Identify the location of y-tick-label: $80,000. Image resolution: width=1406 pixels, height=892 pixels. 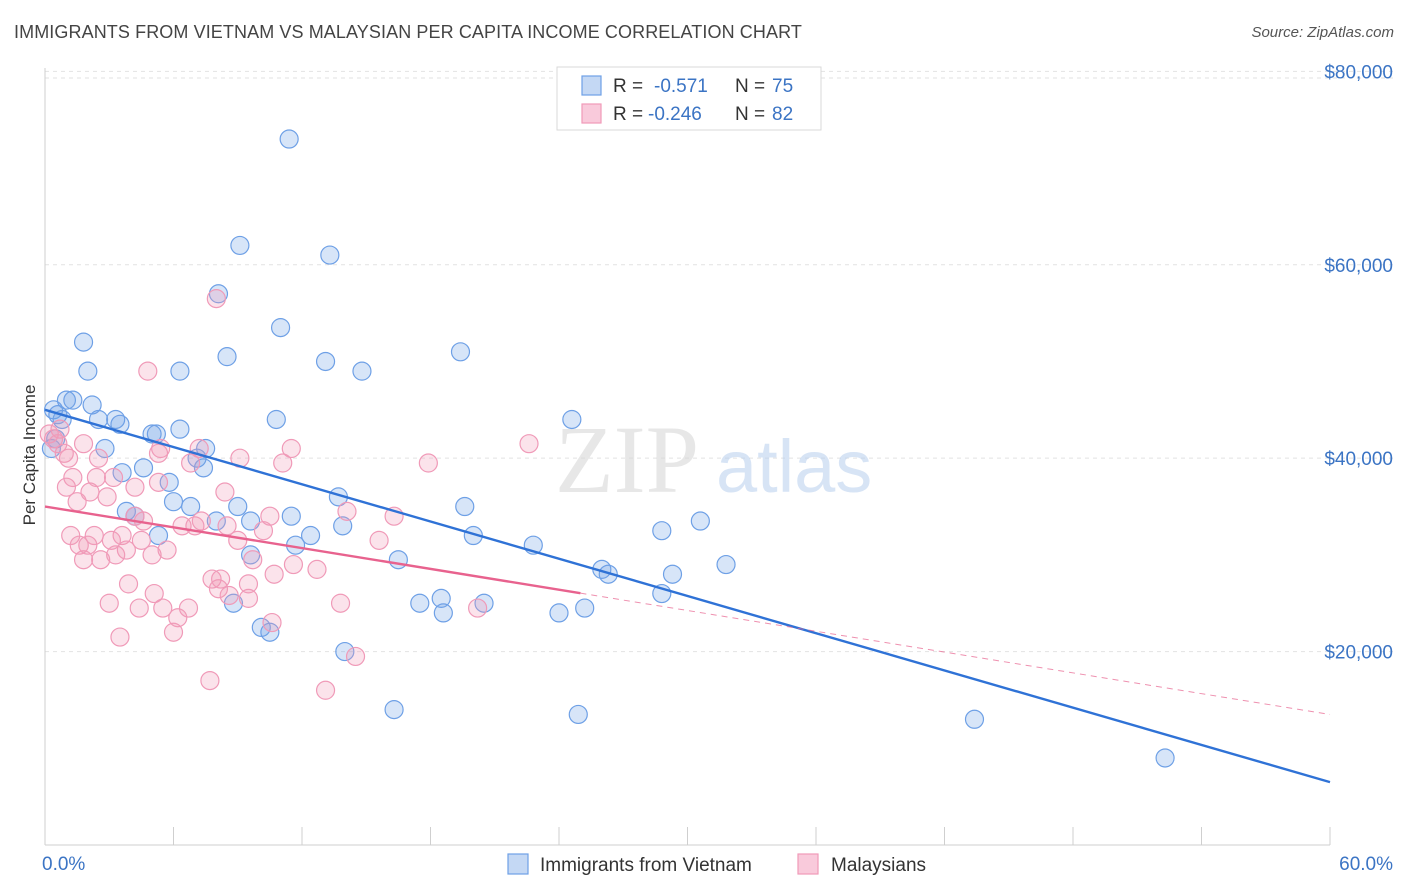
(1358, 72).